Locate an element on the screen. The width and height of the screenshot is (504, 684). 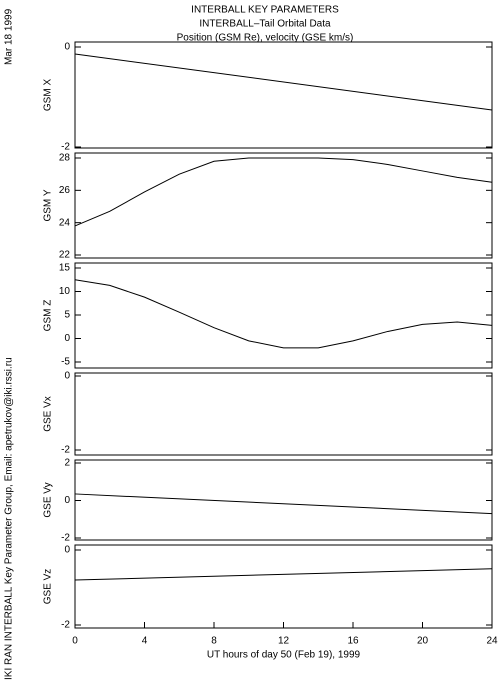
y-axis-label: GSE Vz is located at coordinates (48, 587).